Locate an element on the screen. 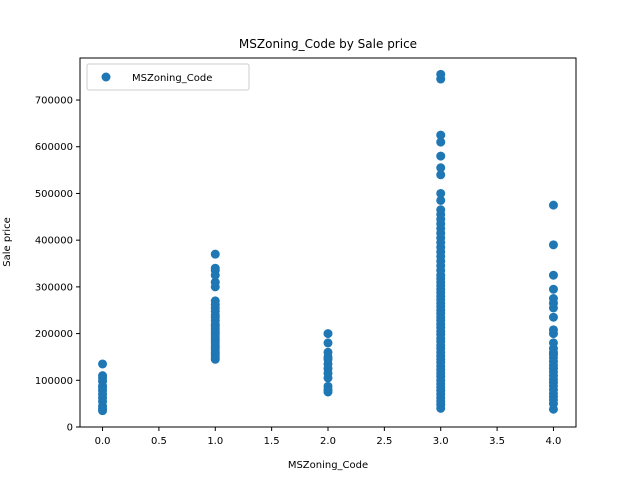  y-tick-label: 300000 is located at coordinates (54, 287).